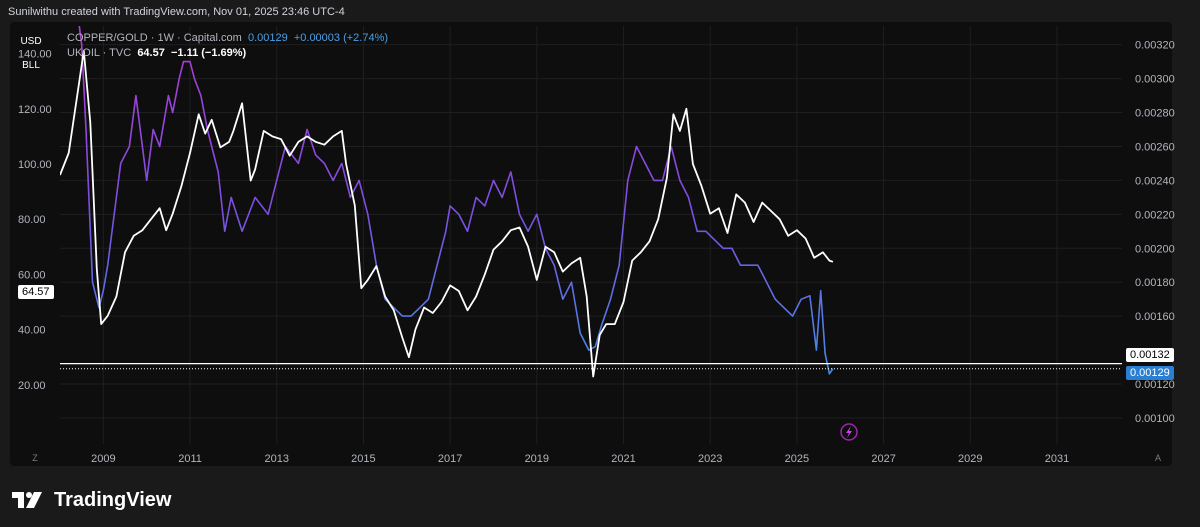 This screenshot has height=527, width=1200. What do you see at coordinates (1157, 458) in the screenshot?
I see `auto-scale-button: A` at bounding box center [1157, 458].